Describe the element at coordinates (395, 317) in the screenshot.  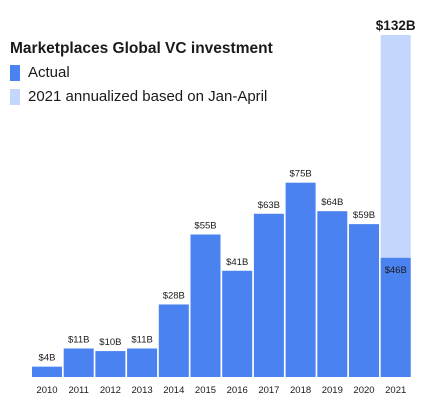
I see `bar-actual-2021` at that location.